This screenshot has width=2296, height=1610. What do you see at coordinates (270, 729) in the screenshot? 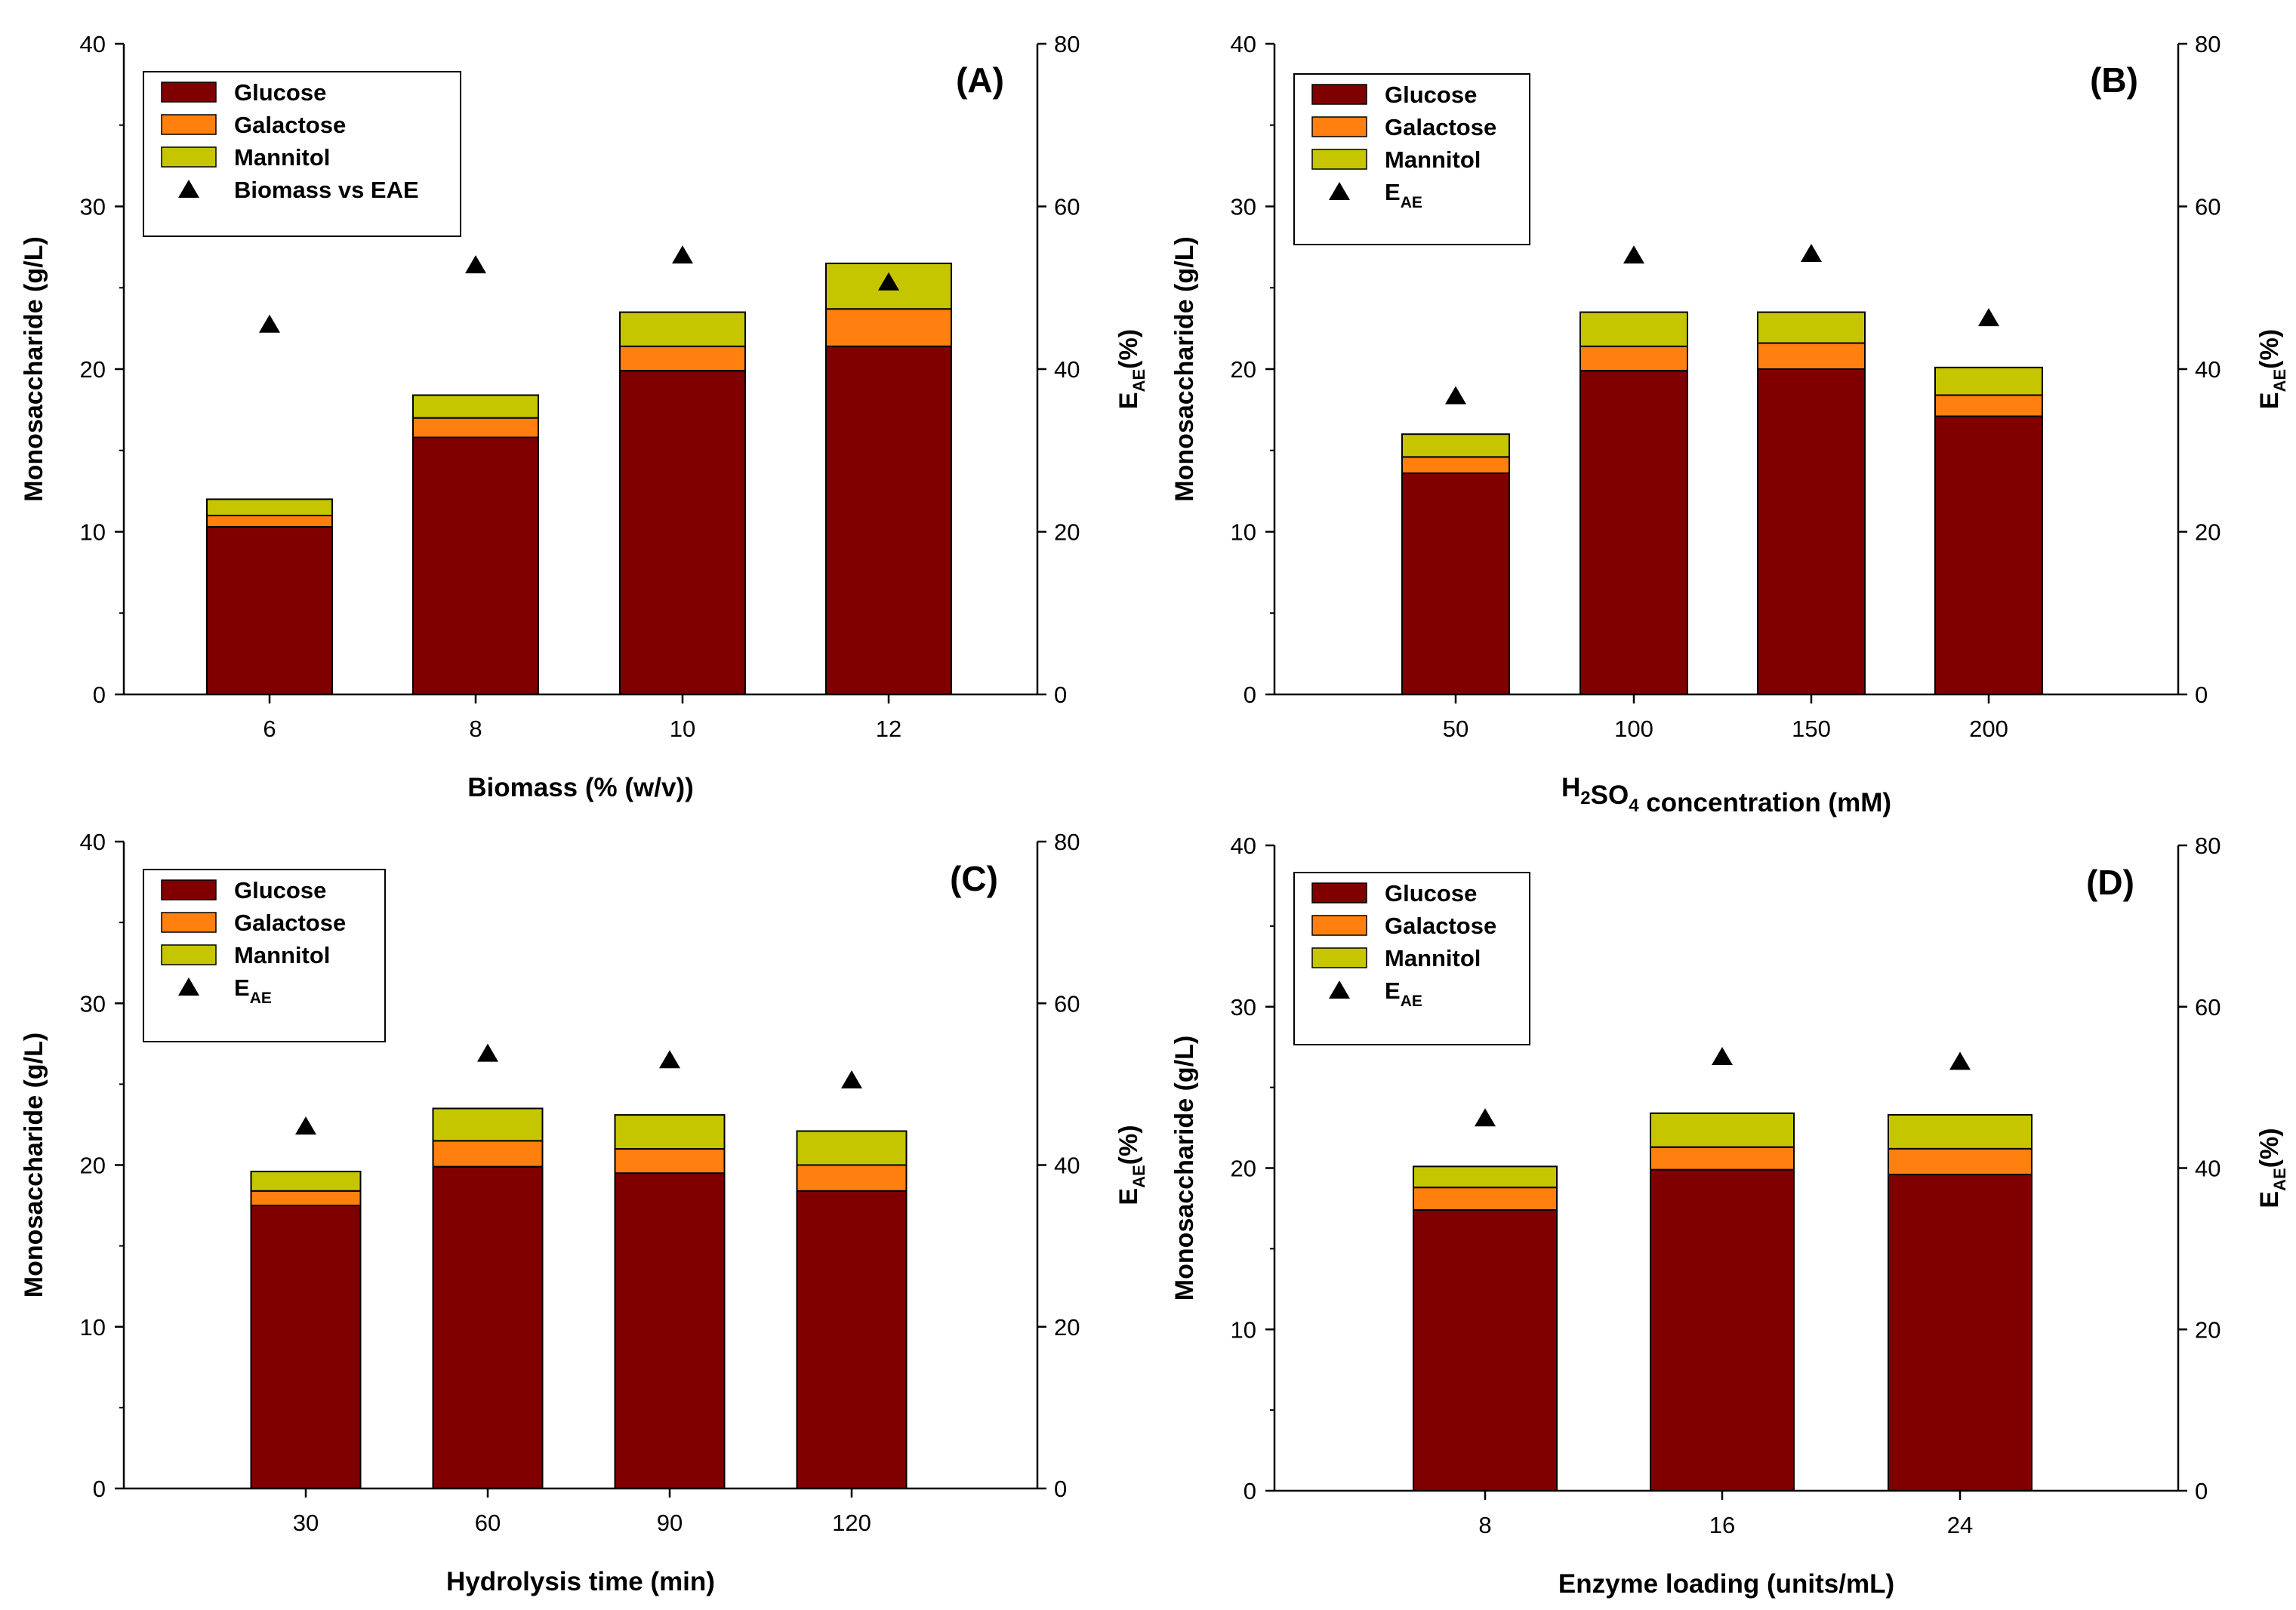
I see `x-tick-label: 6` at bounding box center [270, 729].